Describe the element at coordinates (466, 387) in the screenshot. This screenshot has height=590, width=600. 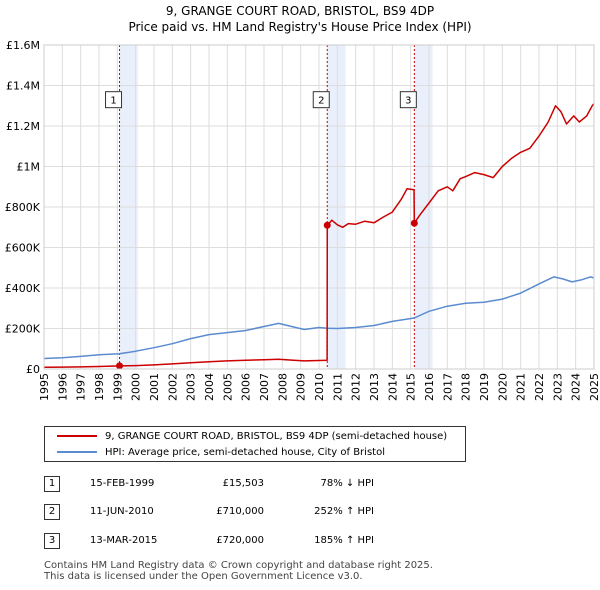
I see `x-tick-label: 2018` at that location.